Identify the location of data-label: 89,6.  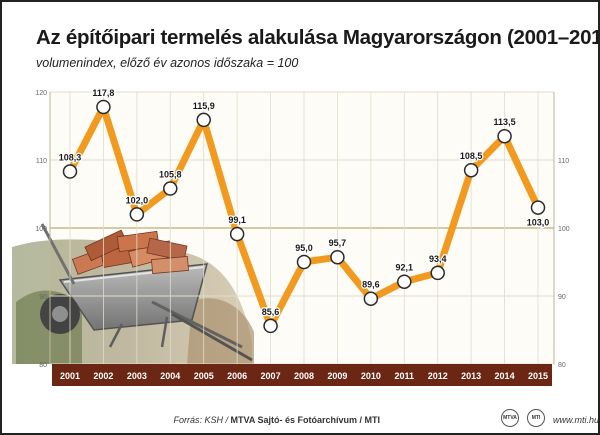
(371, 285).